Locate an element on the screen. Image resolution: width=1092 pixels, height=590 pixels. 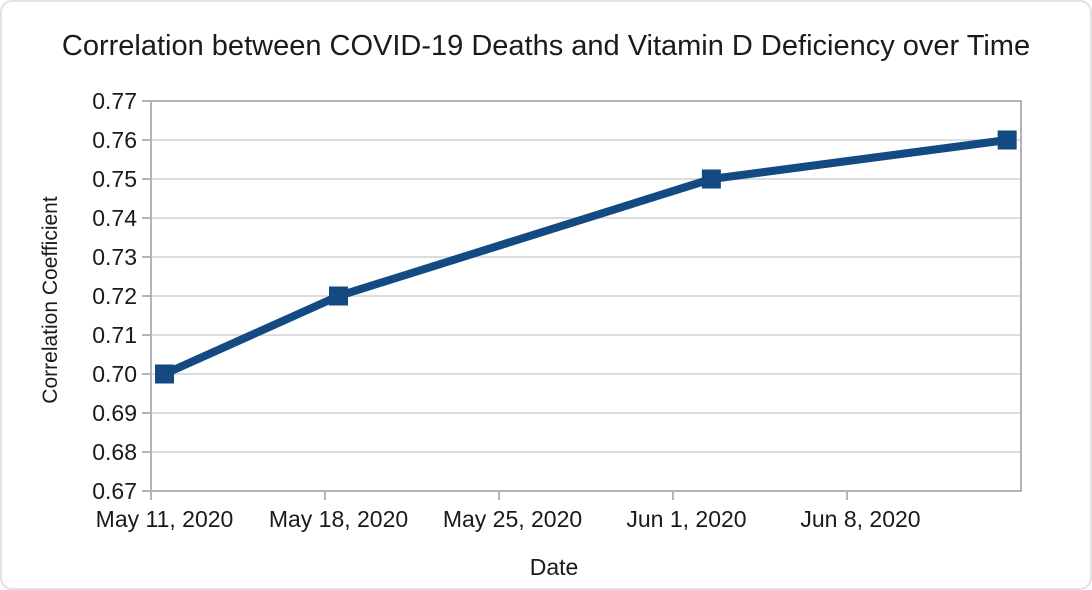
x-tick-label: May 25, 2020 is located at coordinates (512, 519).